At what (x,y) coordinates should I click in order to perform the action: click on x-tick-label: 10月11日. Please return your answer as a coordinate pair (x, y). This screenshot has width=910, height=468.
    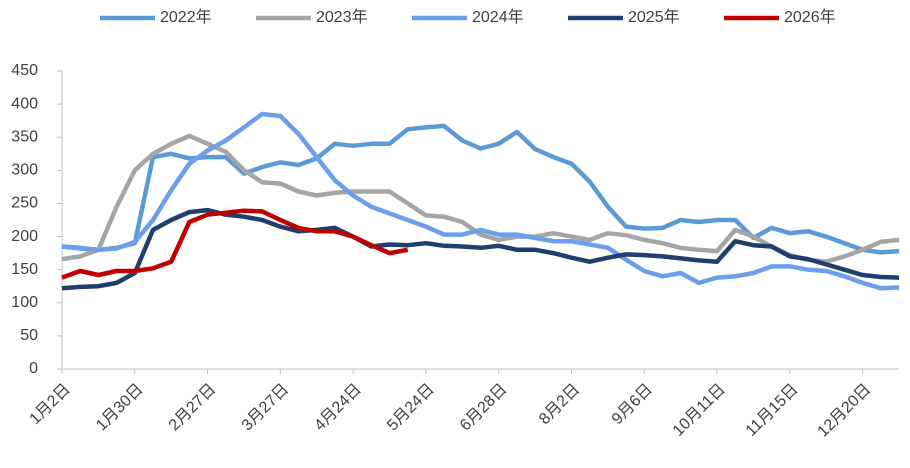
    Looking at the image, I should click on (699, 410).